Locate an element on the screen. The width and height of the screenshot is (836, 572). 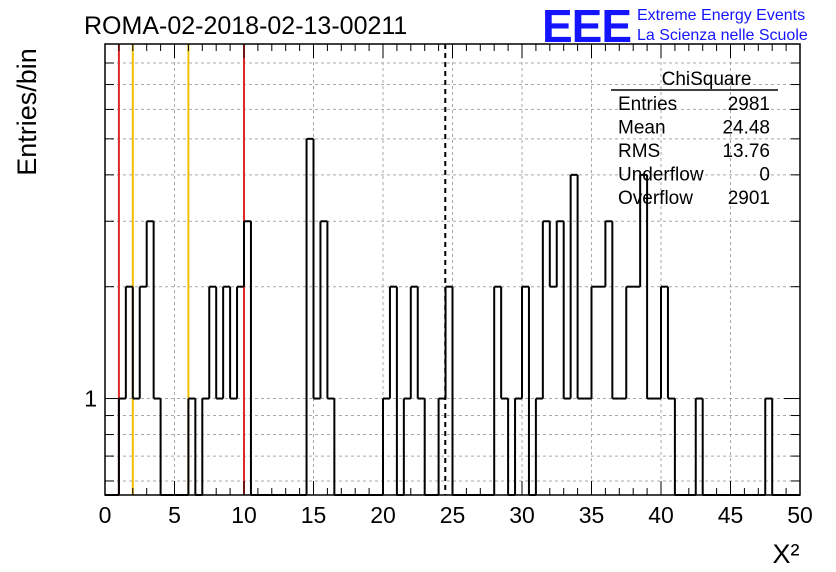
stats-value: 13.76 is located at coordinates (746, 151).